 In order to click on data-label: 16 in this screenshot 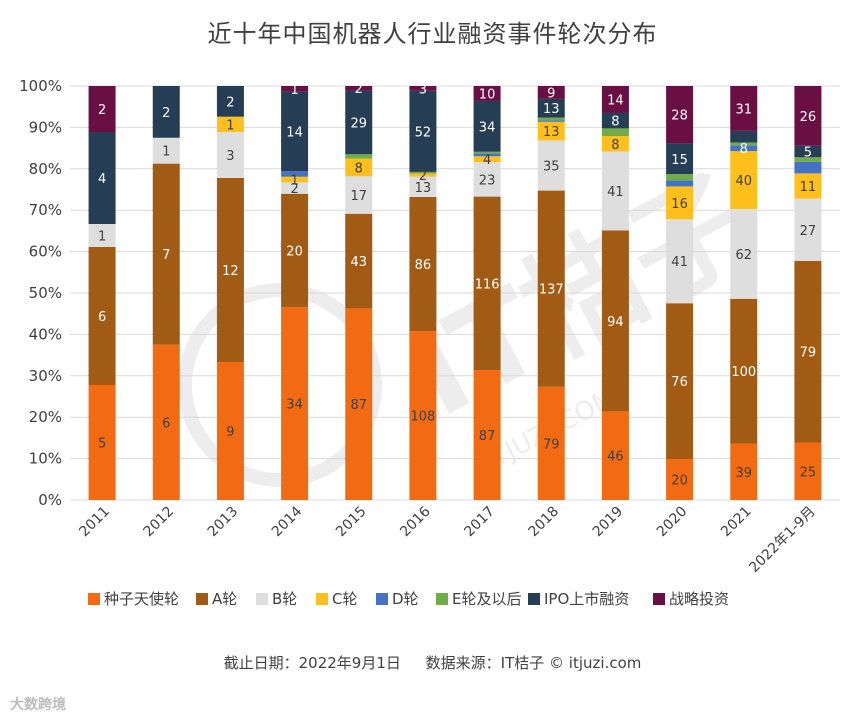, I will do `click(679, 204)`.